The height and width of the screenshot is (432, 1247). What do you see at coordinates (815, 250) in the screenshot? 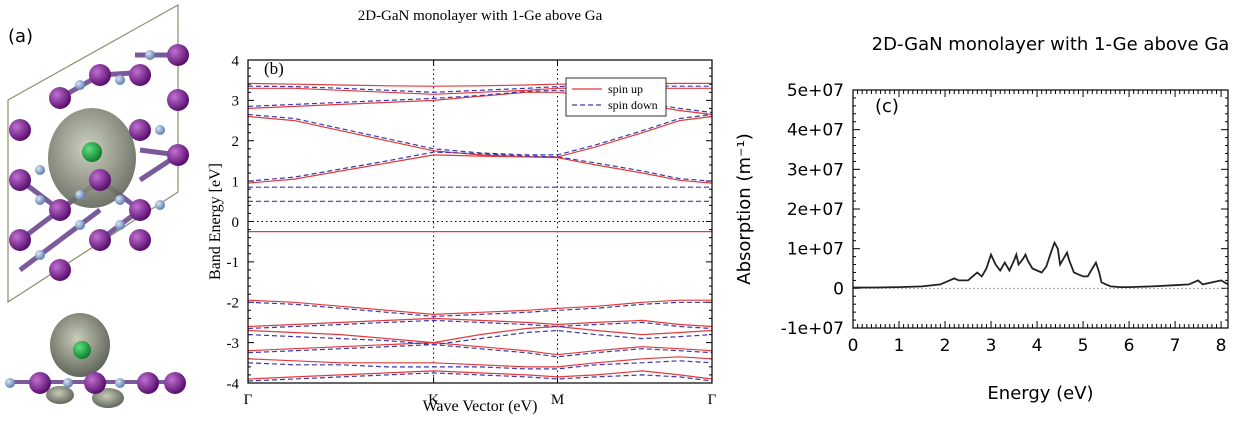
I see `y-tick-label: 1e+07` at bounding box center [815, 250].